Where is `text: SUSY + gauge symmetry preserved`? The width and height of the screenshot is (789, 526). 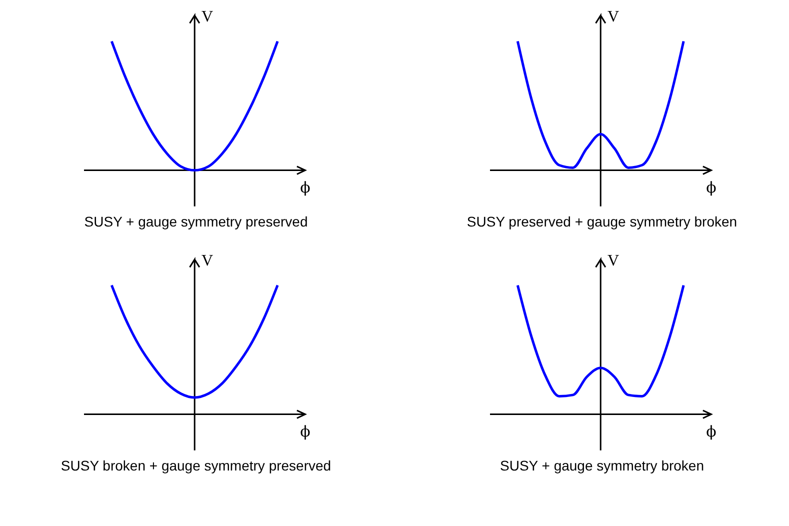 text: SUSY + gauge symmetry preserved is located at coordinates (196, 221).